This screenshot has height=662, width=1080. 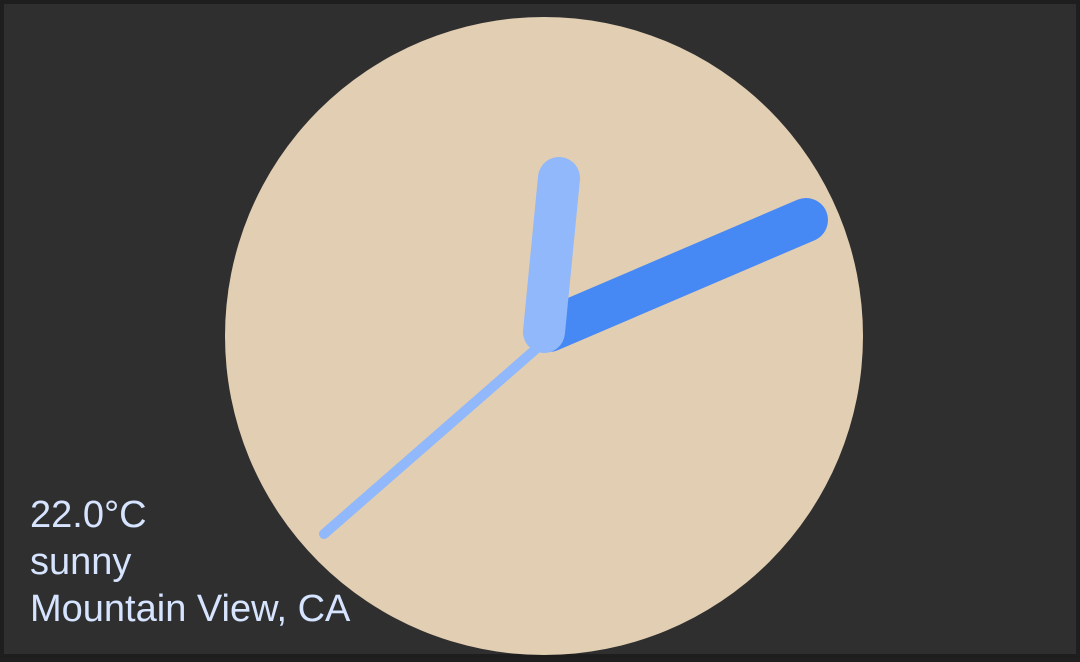 I want to click on location-text: Mountain View, CA, so click(x=190, y=609).